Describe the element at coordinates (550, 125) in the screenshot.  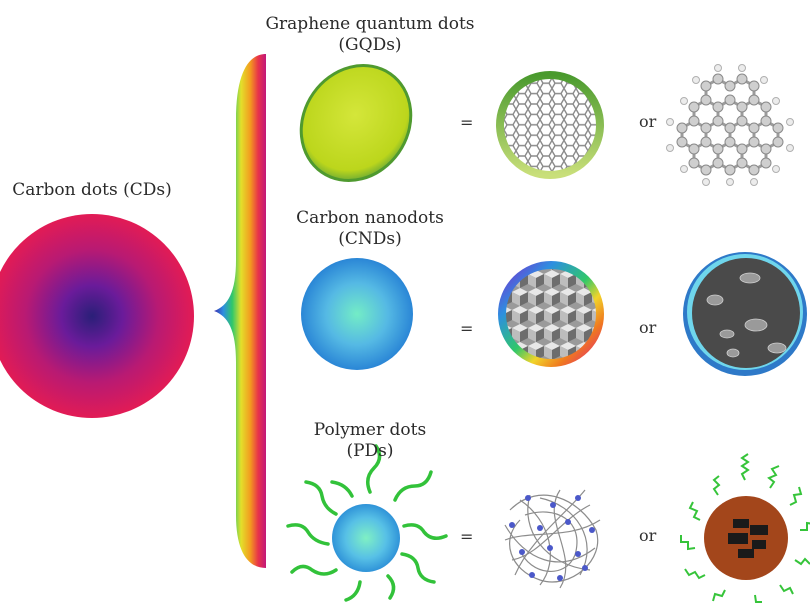
I see `gqd-ring` at that location.